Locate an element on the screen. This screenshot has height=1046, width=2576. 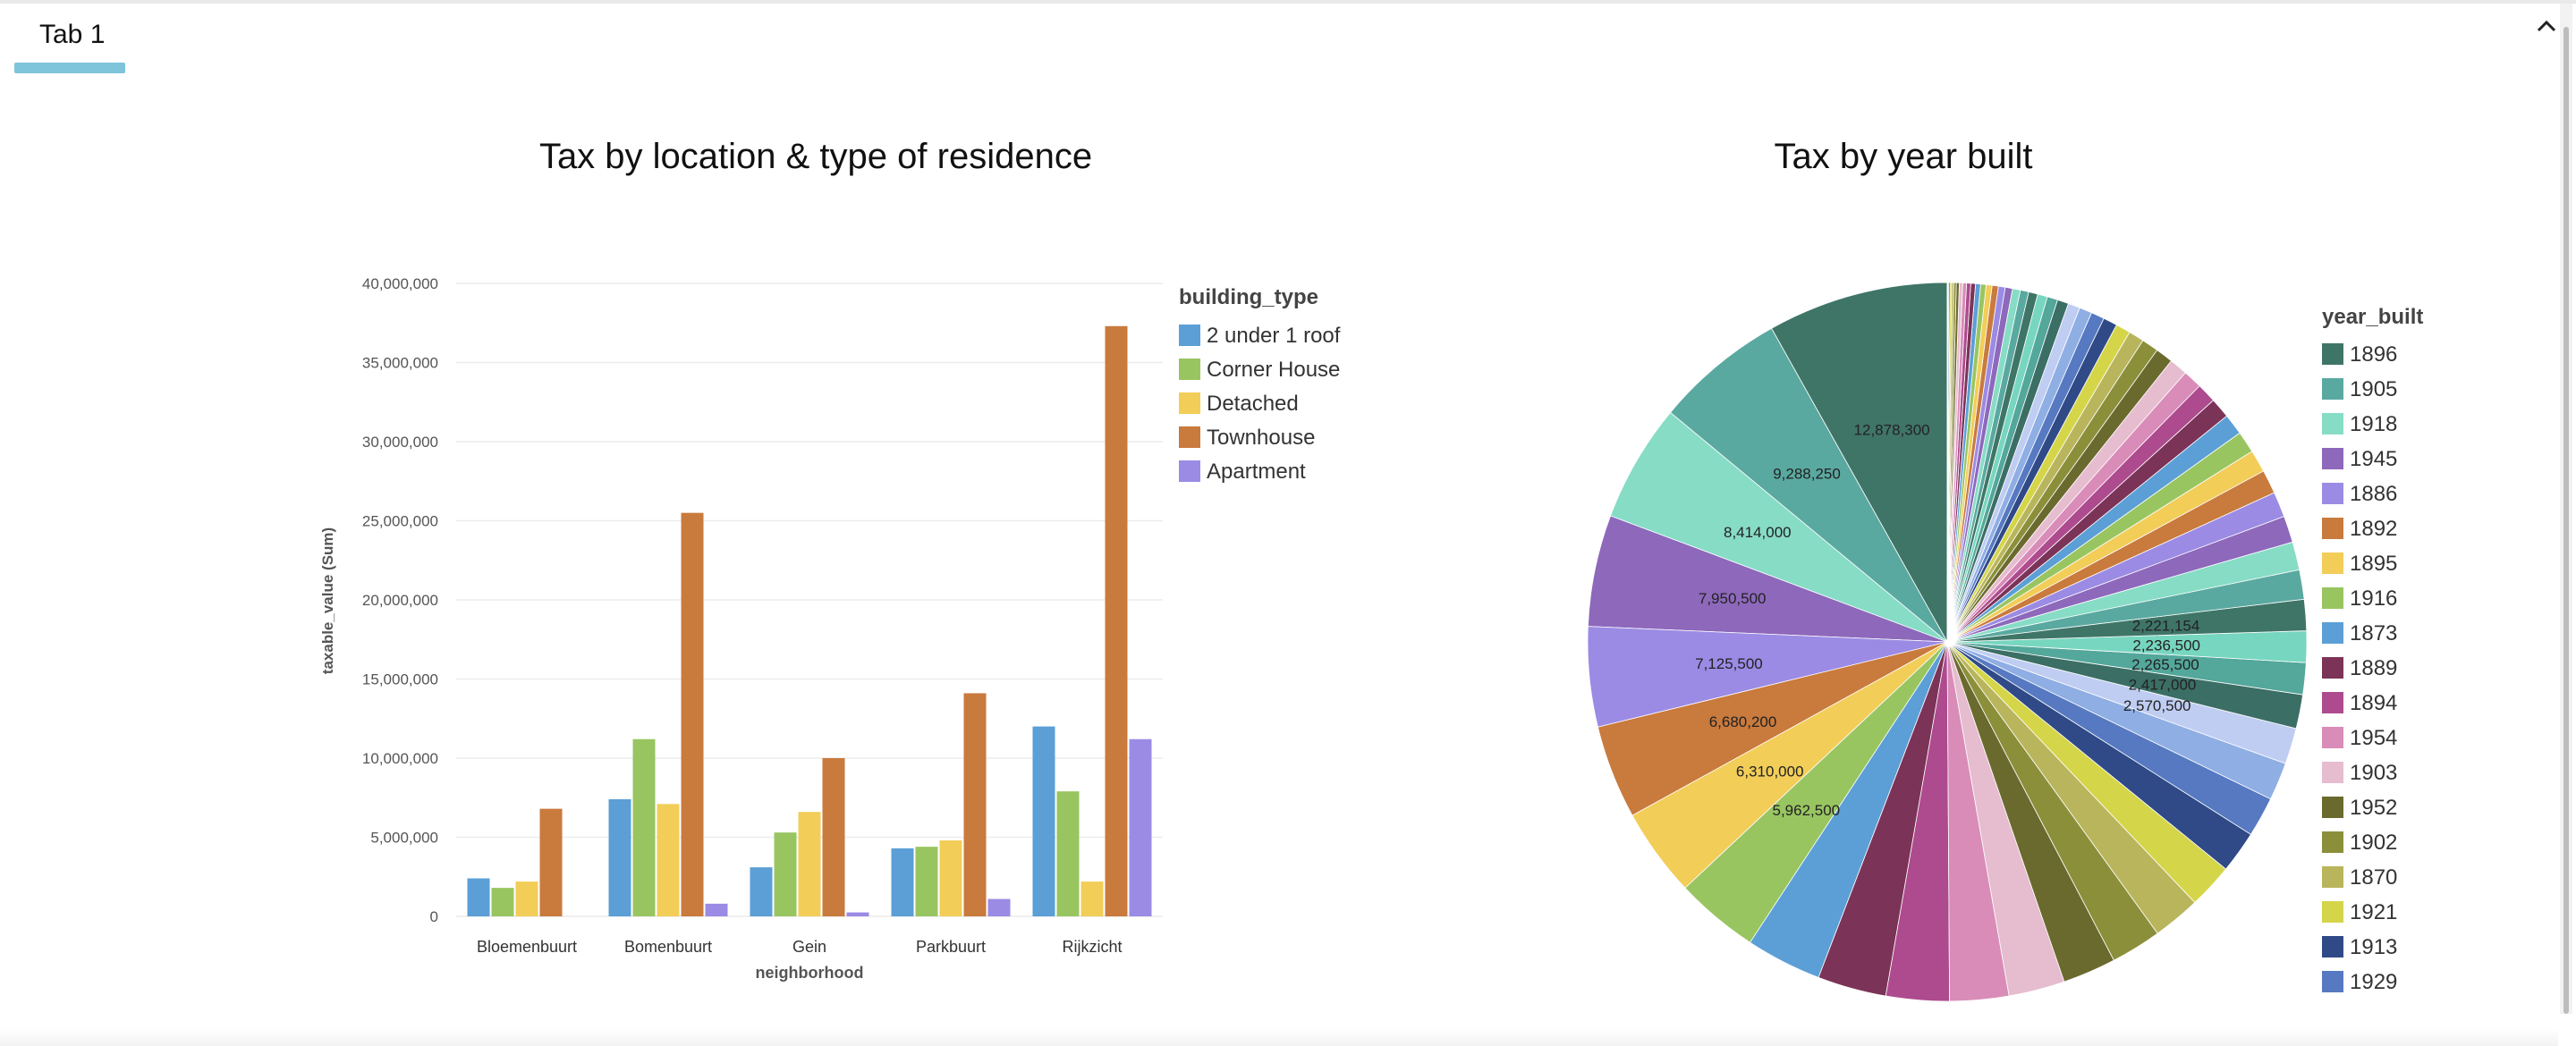
legend-label: Corner House is located at coordinates (1273, 370).